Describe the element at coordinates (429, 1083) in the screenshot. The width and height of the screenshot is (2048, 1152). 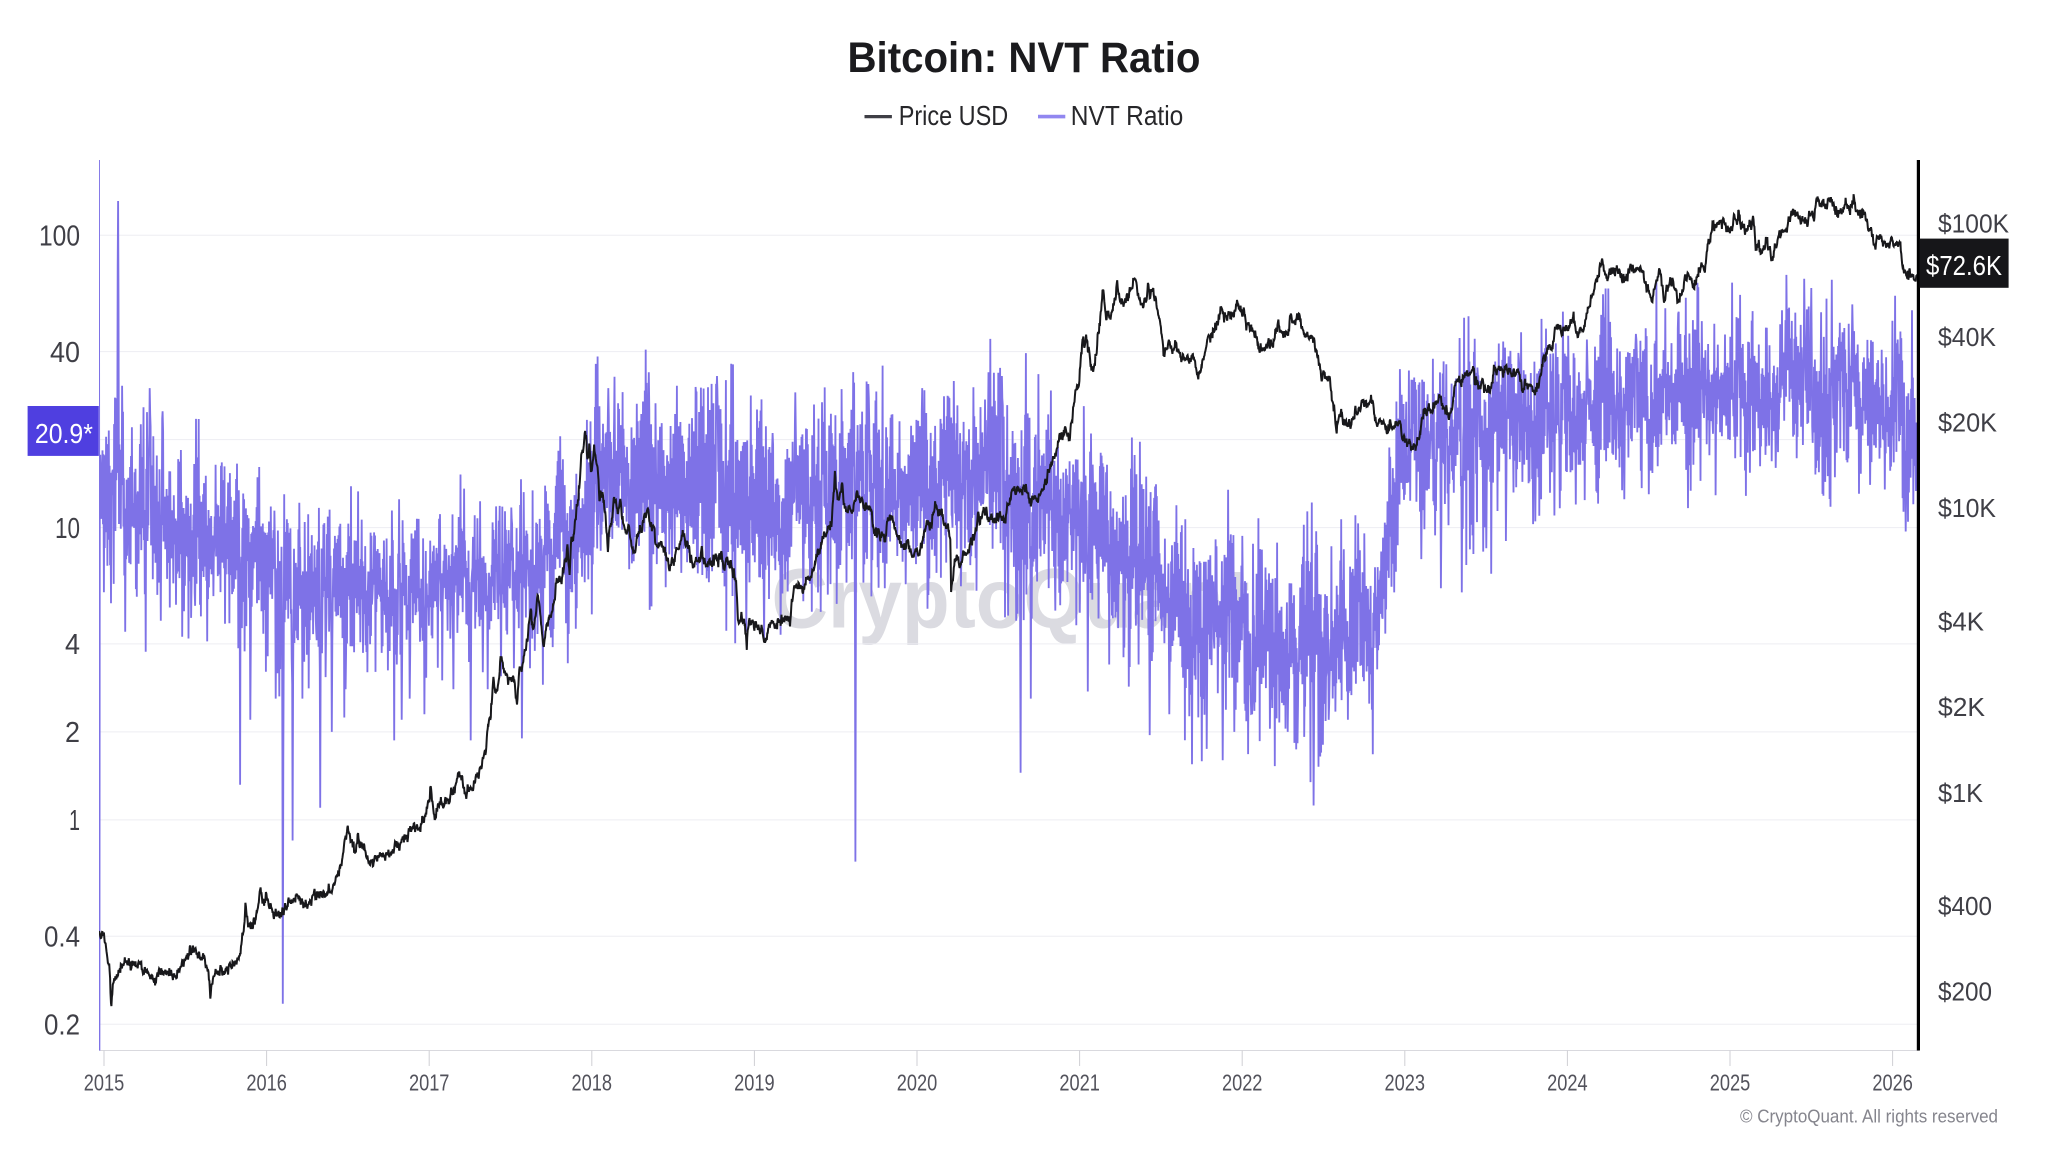
I see `svg-text: 2017` at that location.